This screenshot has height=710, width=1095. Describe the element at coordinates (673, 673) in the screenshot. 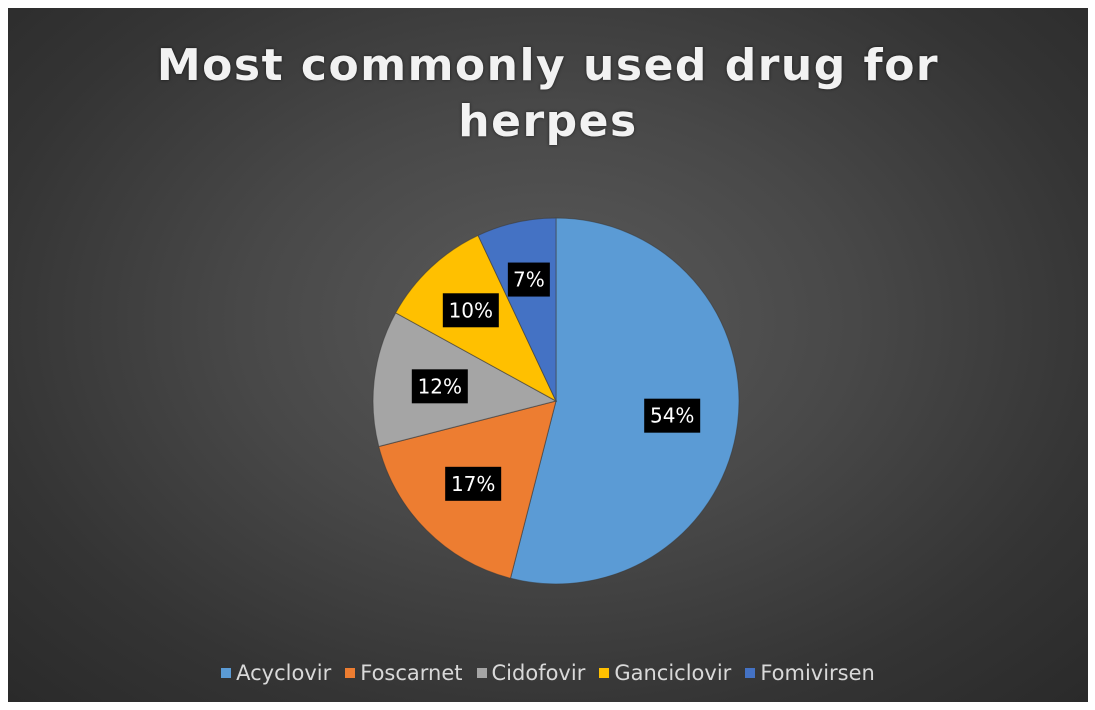

I see `legend-label-ganciclovir: Ganciclovir` at that location.